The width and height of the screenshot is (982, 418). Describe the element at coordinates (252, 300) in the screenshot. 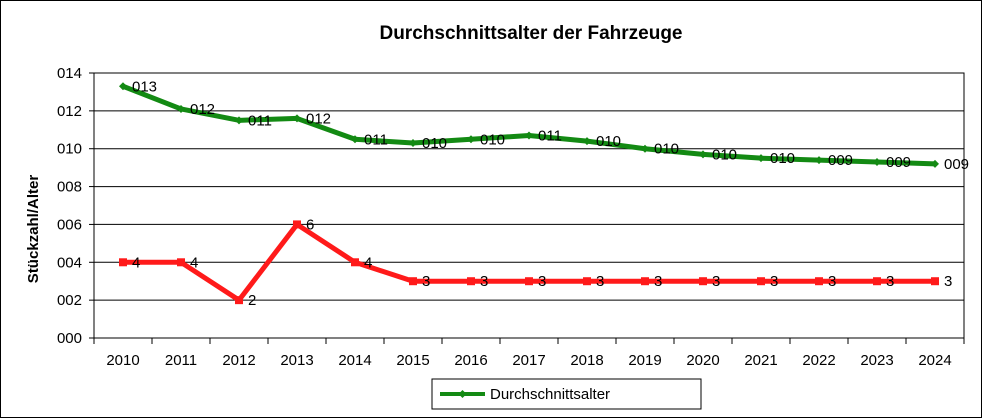

I see `data-label: 2` at that location.